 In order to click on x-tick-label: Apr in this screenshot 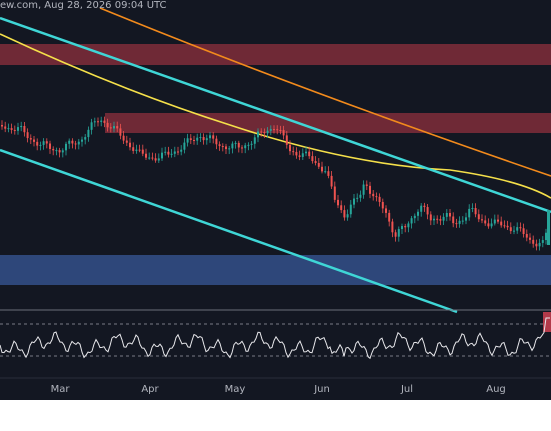, I will do `click(150, 389)`.